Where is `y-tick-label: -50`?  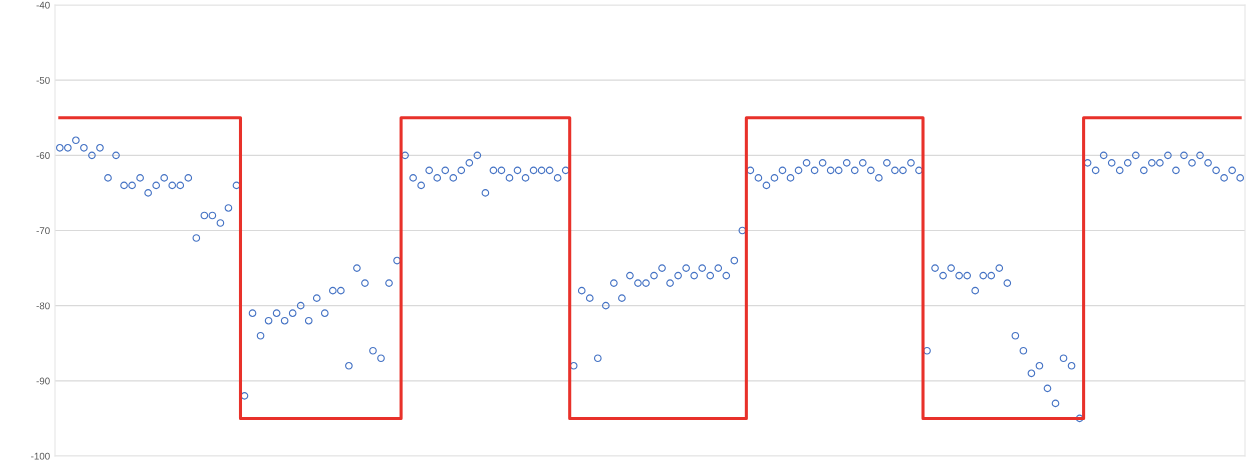 y-tick-label: -50 is located at coordinates (43, 80).